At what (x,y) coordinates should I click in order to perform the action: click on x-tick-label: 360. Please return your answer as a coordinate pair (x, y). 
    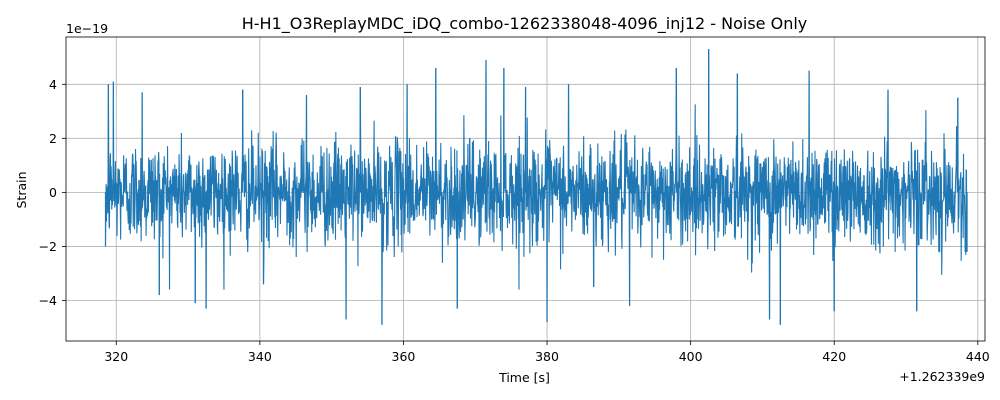
    Looking at the image, I should click on (404, 356).